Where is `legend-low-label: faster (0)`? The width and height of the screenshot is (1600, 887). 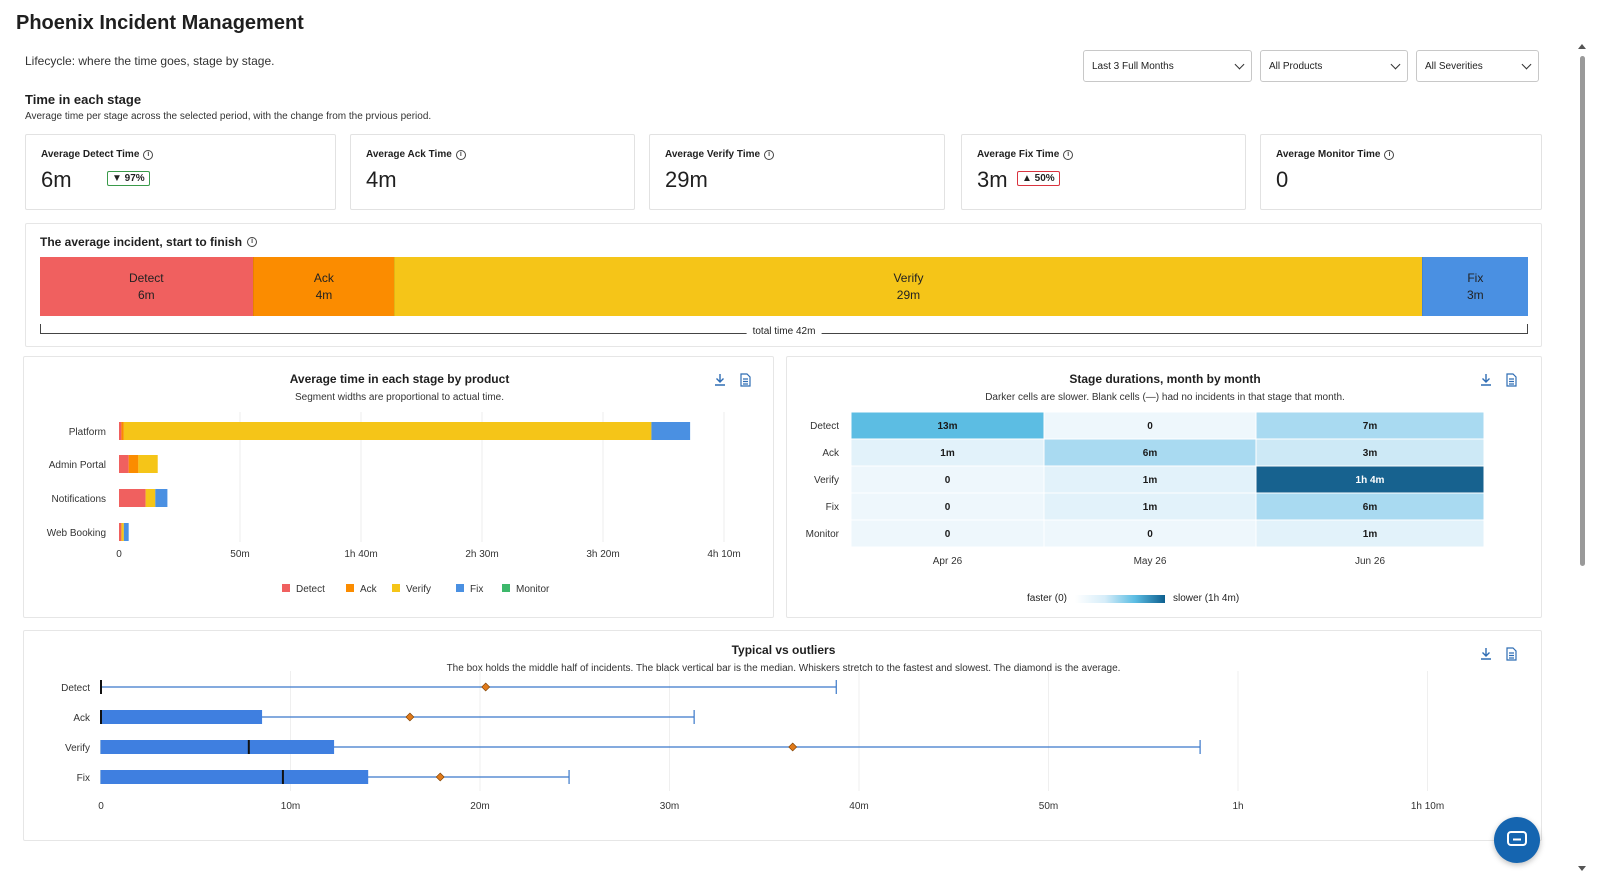
legend-low-label: faster (0) is located at coordinates (1047, 598).